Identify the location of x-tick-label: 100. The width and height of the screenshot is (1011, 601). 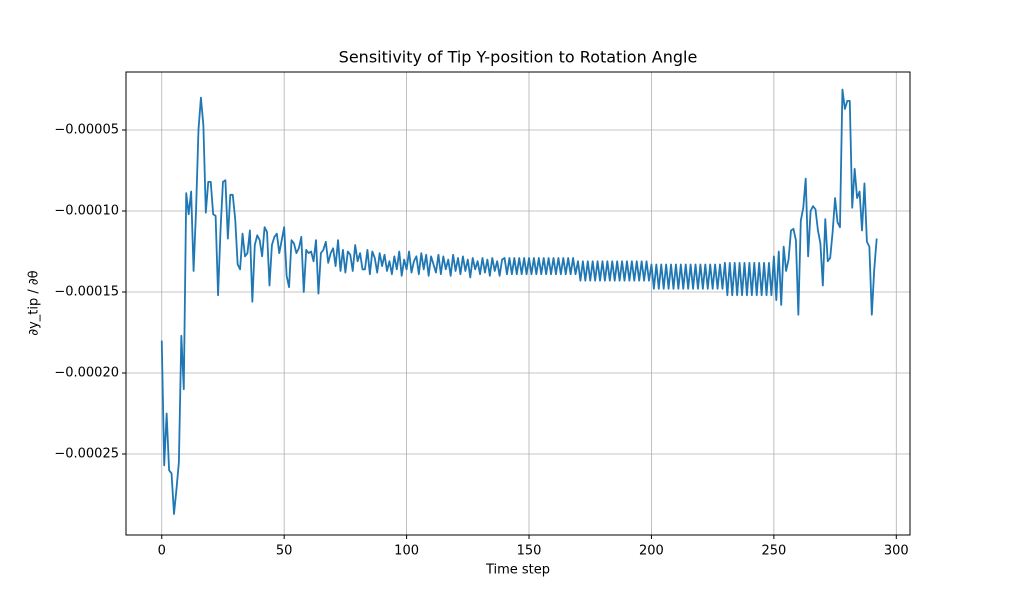
(406, 551).